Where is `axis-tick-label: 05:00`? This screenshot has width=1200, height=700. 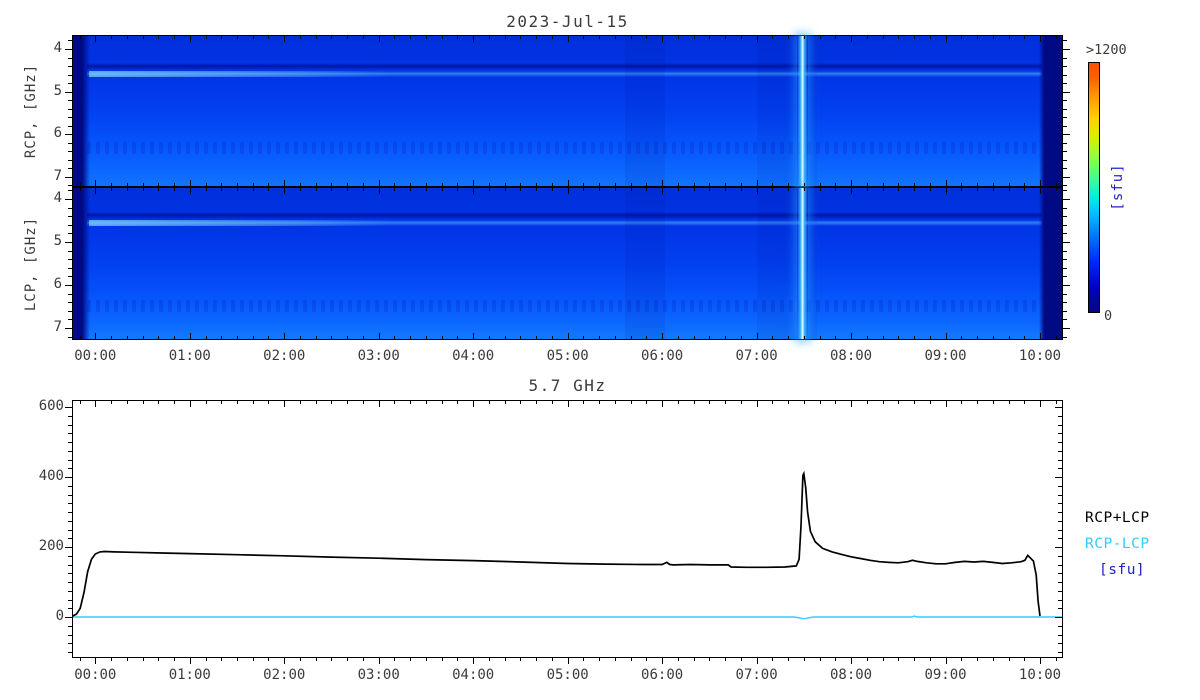 axis-tick-label: 05:00 is located at coordinates (567, 356).